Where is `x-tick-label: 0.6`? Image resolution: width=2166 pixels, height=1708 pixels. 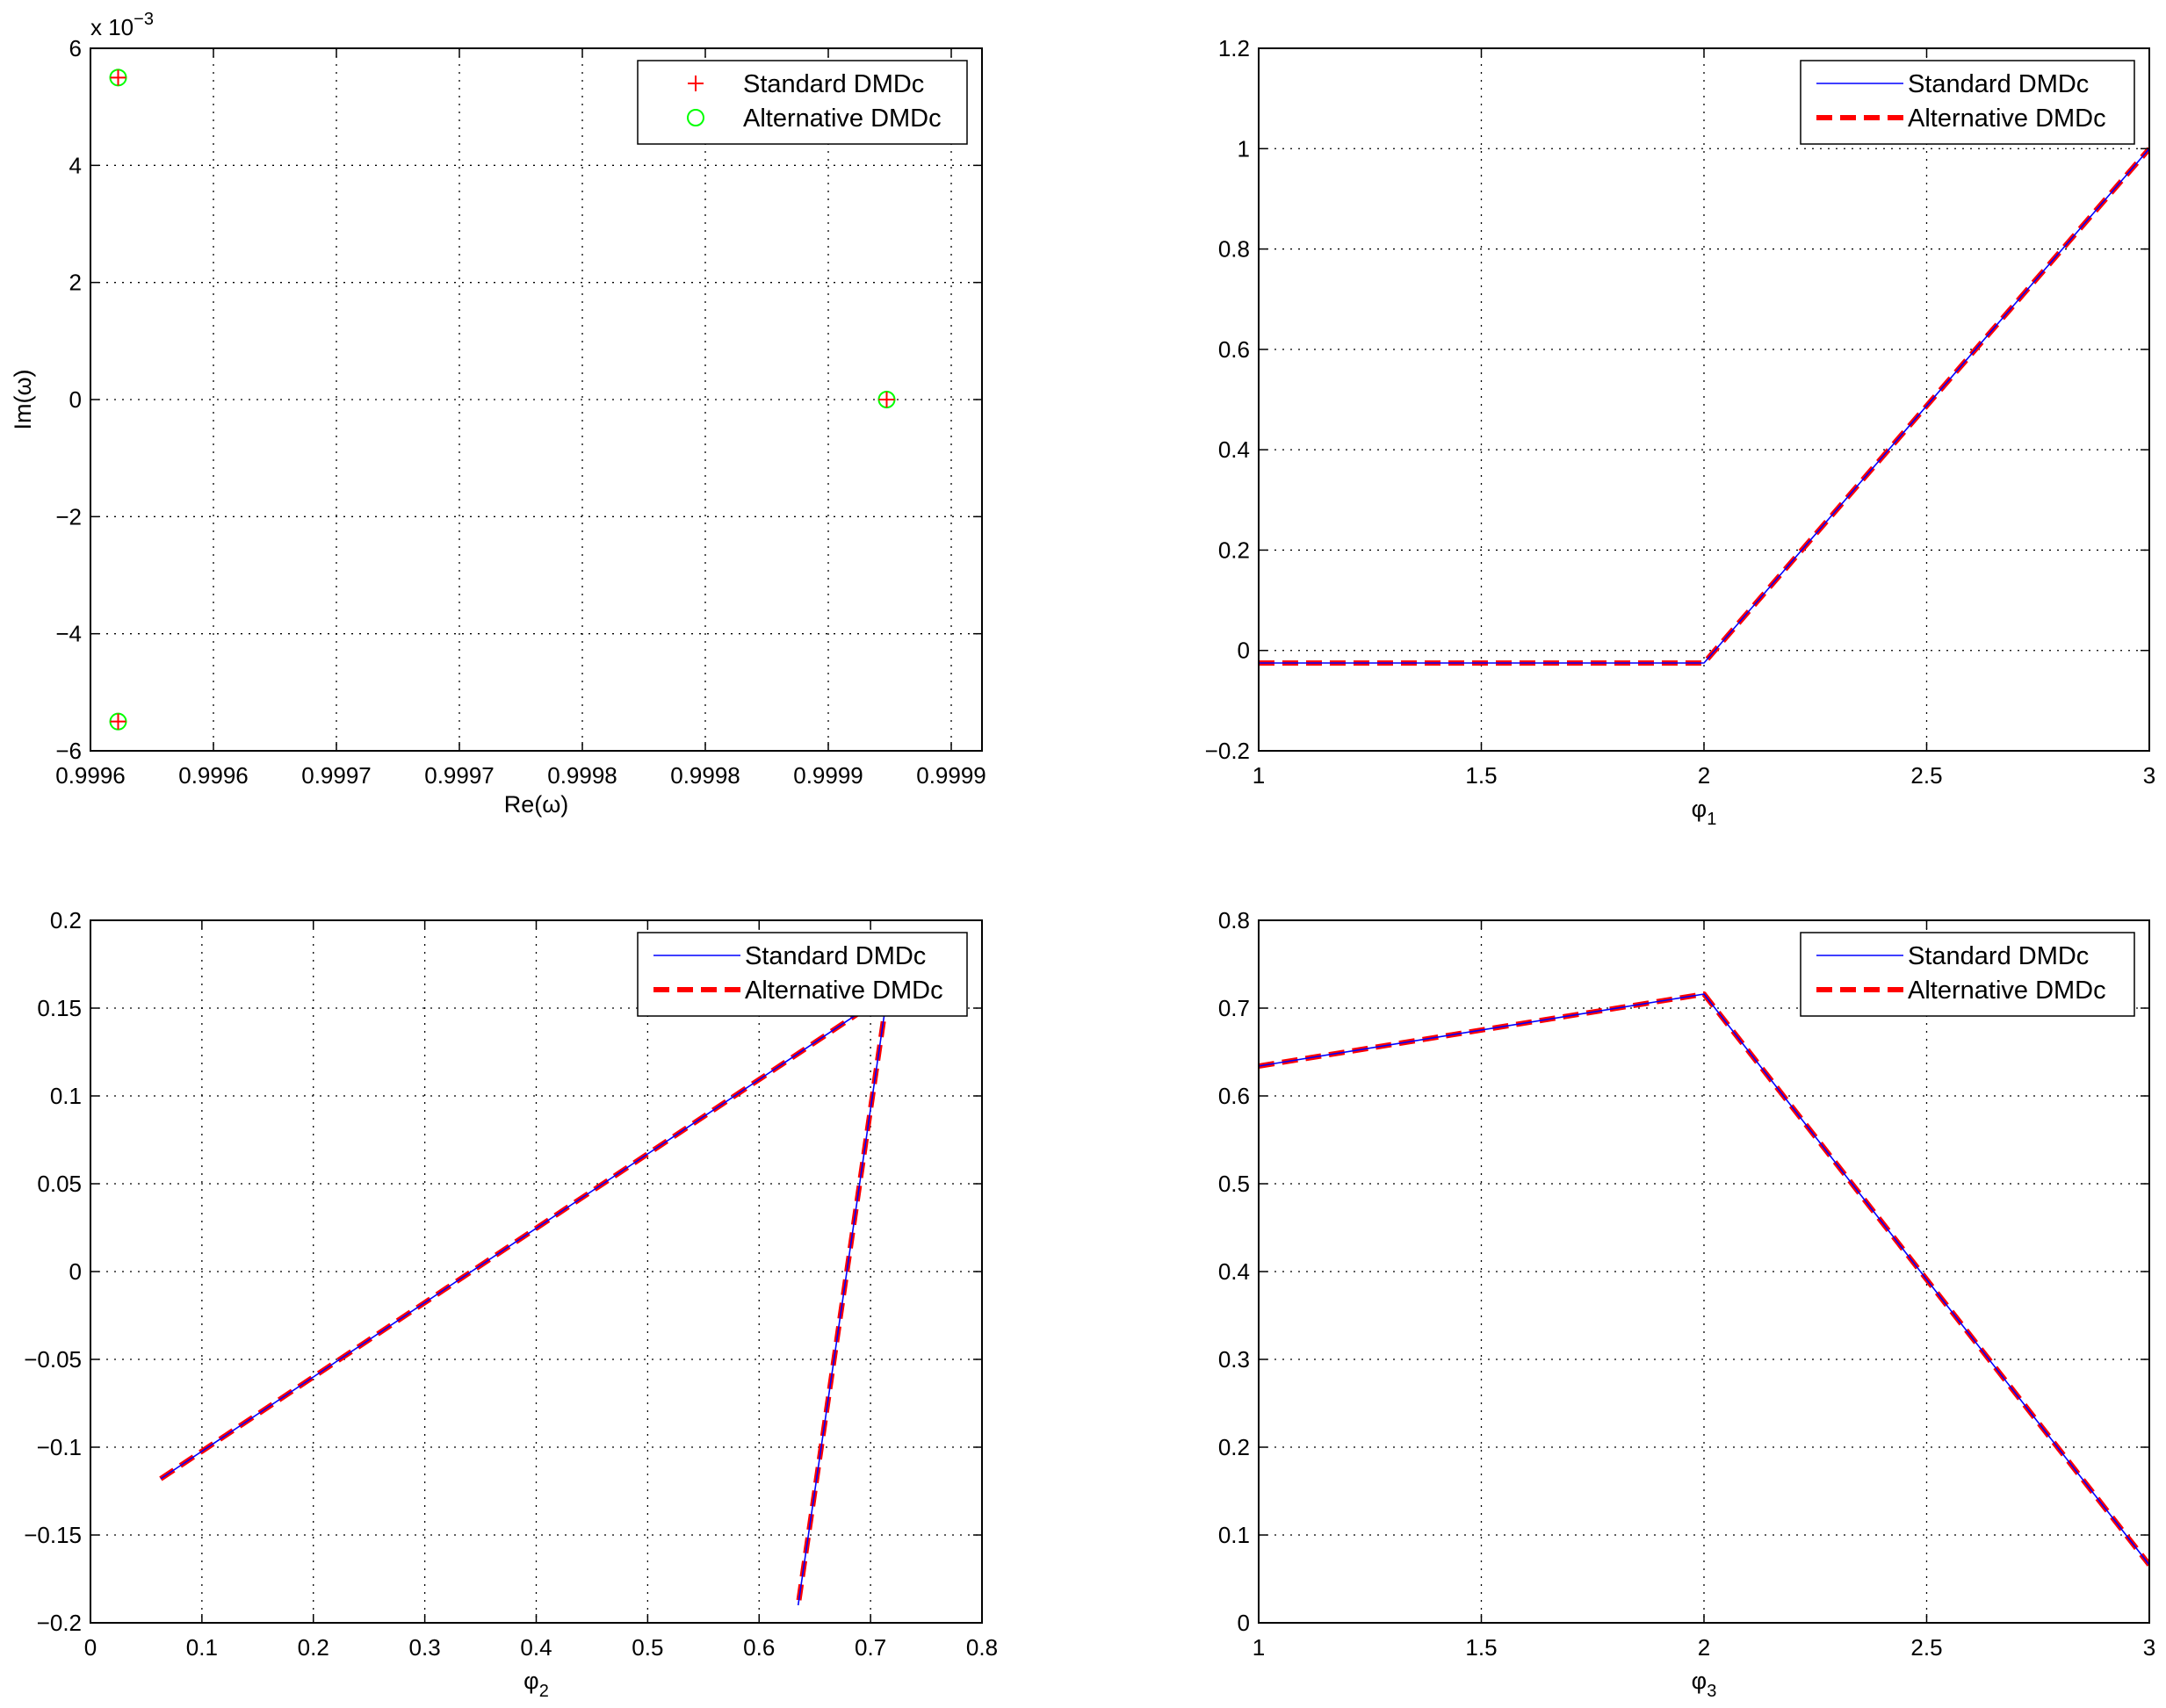
x-tick-label: 0.6 is located at coordinates (759, 1647).